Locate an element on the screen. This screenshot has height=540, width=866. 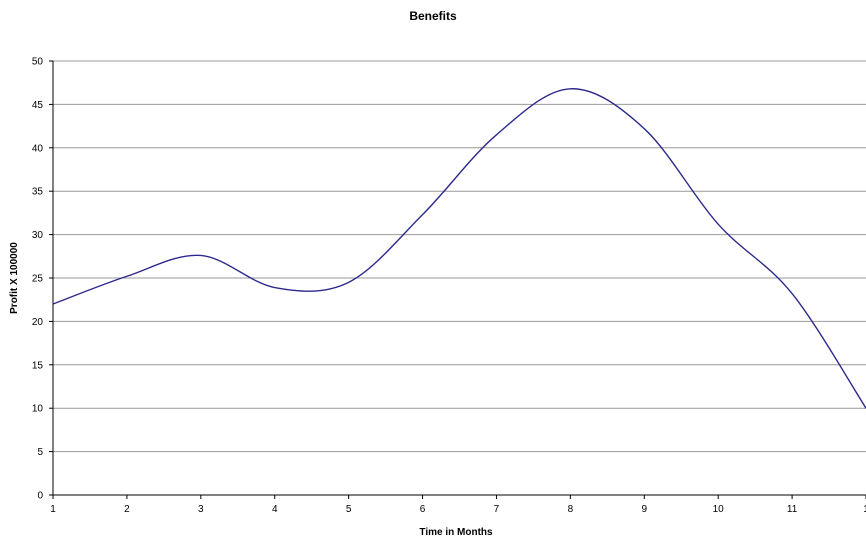
y-tick-label: 50 is located at coordinates (38, 62).